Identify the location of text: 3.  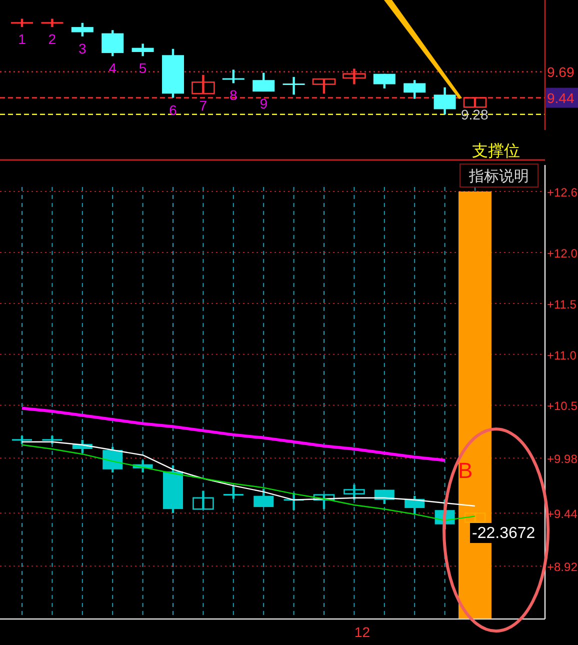
(82, 48).